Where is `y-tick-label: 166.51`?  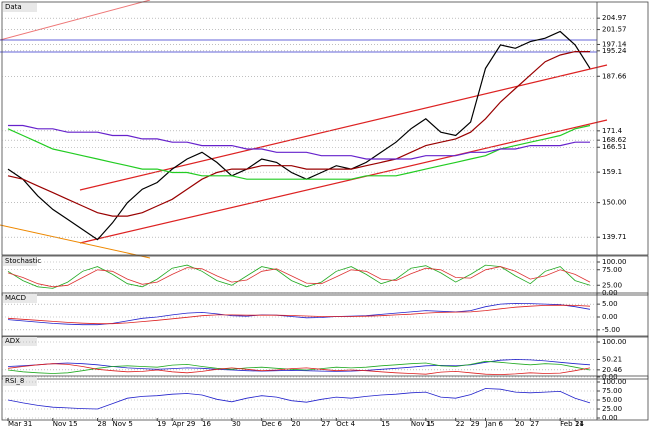
y-tick-label: 166.51 is located at coordinates (614, 147).